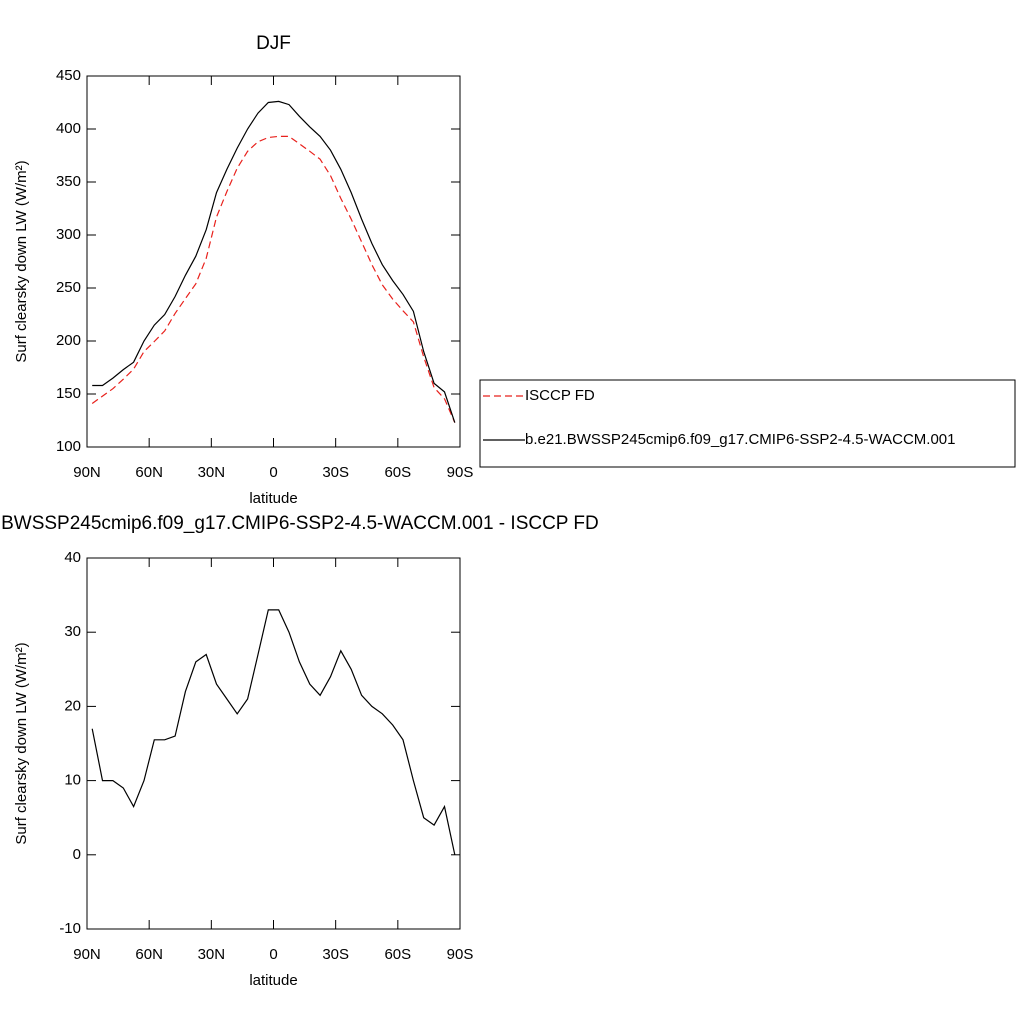 The height and width of the screenshot is (1024, 1024). Describe the element at coordinates (72, 780) in the screenshot. I see `y-tick-label: 10` at that location.